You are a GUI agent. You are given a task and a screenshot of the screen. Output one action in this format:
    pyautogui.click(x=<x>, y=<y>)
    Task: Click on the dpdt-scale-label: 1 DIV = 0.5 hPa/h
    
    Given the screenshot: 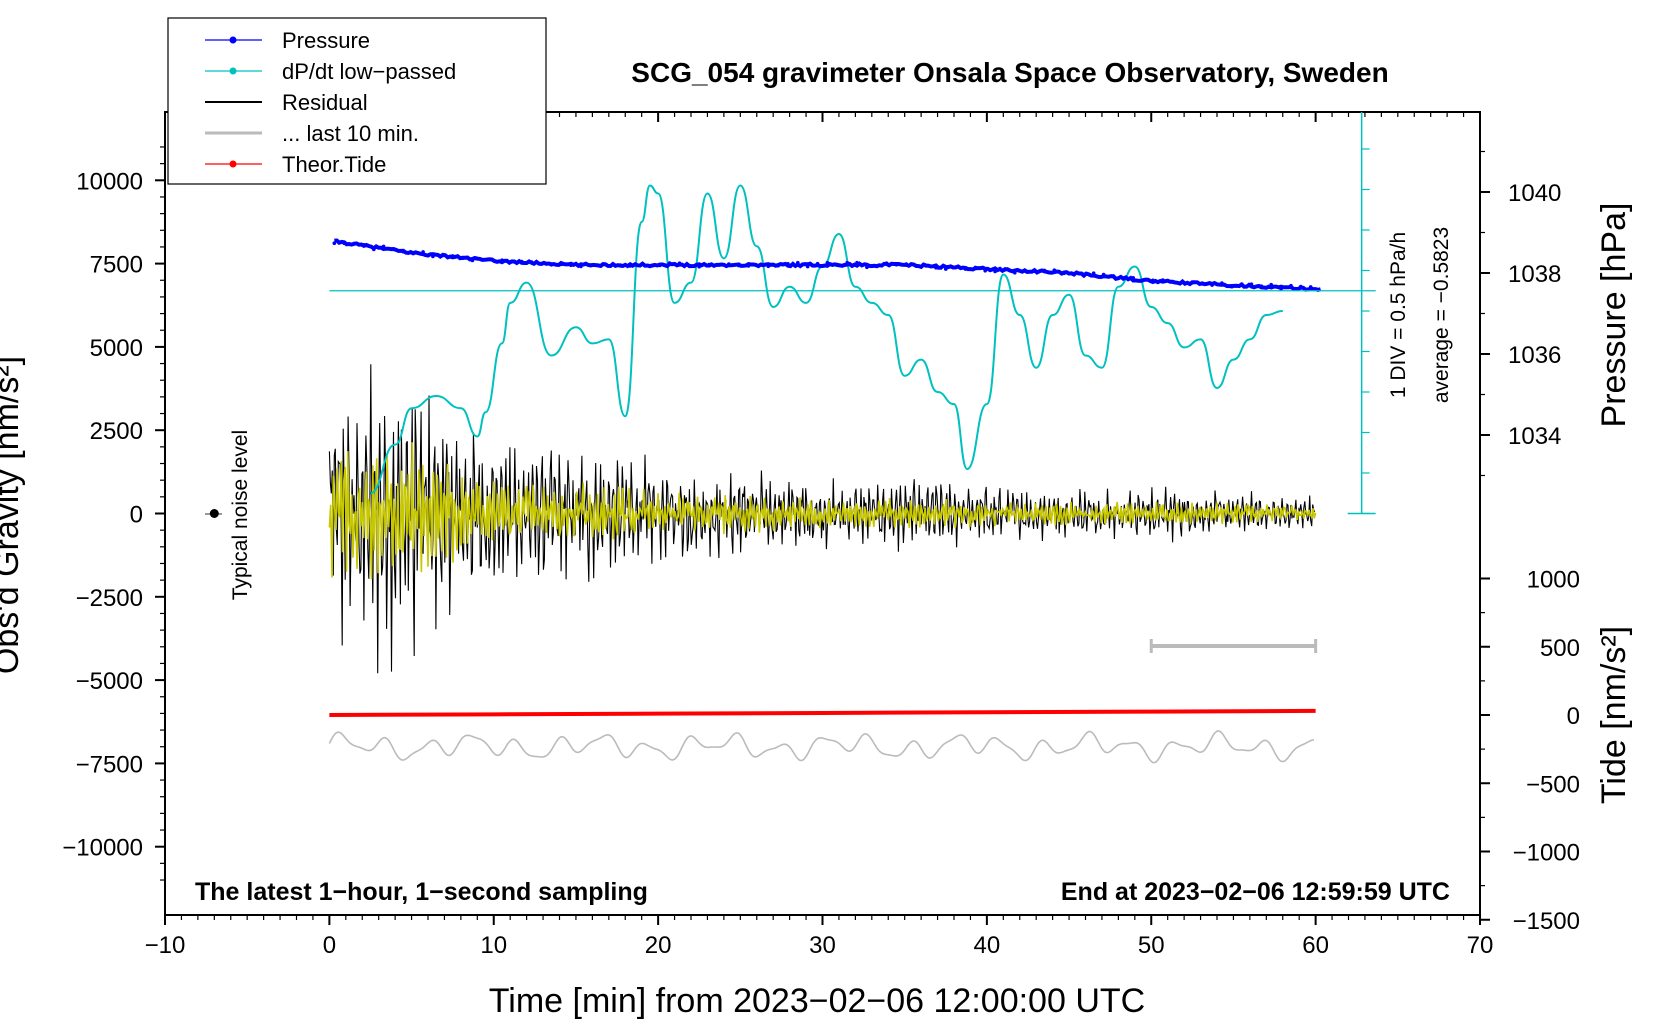 What is the action you would take?
    pyautogui.click(x=1398, y=315)
    